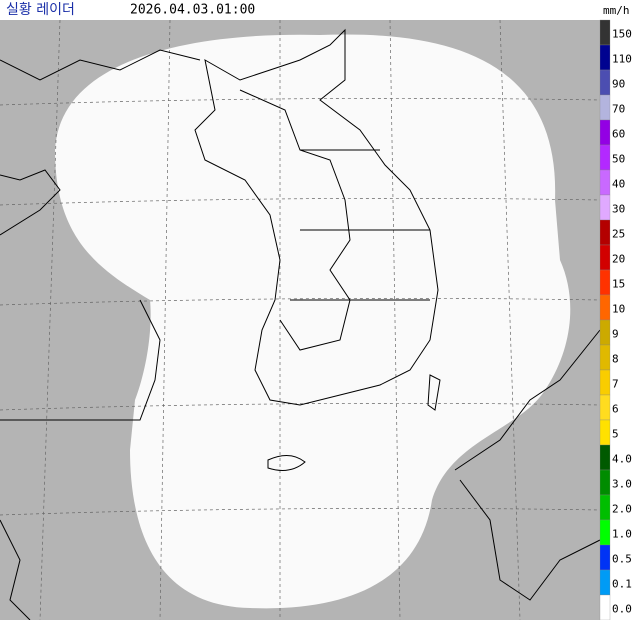 The image size is (635, 624). What do you see at coordinates (618, 209) in the screenshot?
I see `scale-label: 30` at bounding box center [618, 209].